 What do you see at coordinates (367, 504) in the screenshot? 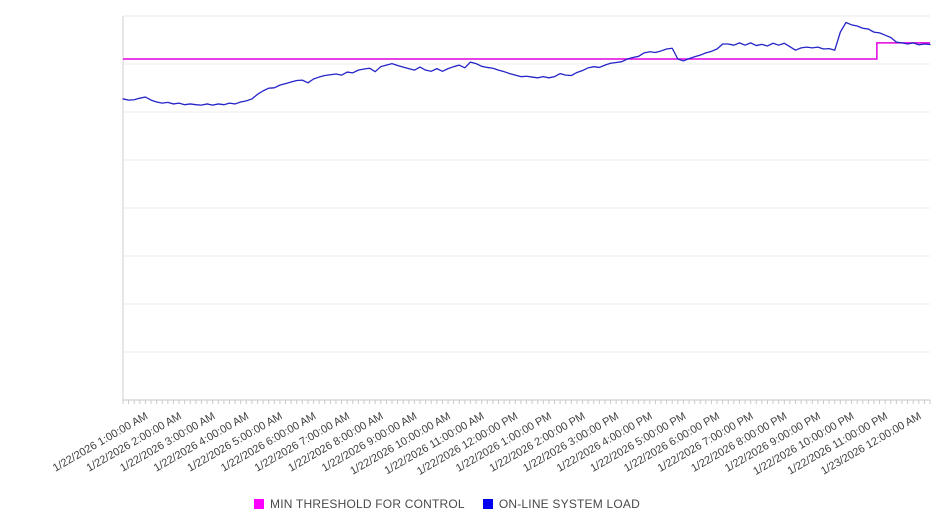
I see `legend-label-min-threshold: MIN THRESHOLD FOR CONTROL` at bounding box center [367, 504].